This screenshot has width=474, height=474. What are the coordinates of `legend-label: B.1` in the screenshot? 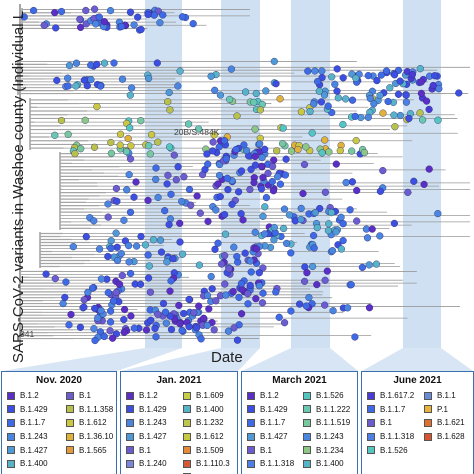 It's located at (85, 396).